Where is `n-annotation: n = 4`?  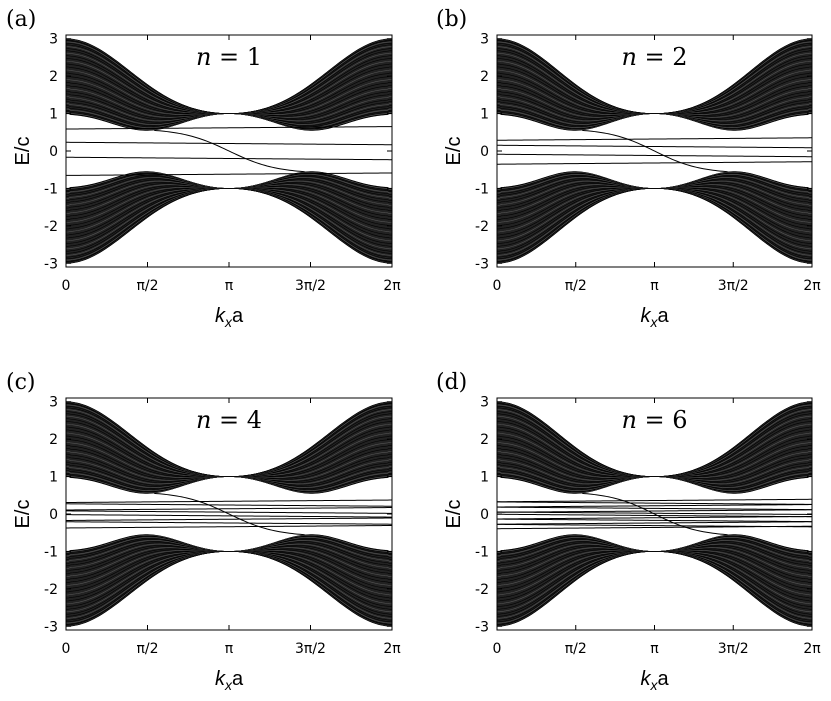 n-annotation: n = 4 is located at coordinates (229, 420).